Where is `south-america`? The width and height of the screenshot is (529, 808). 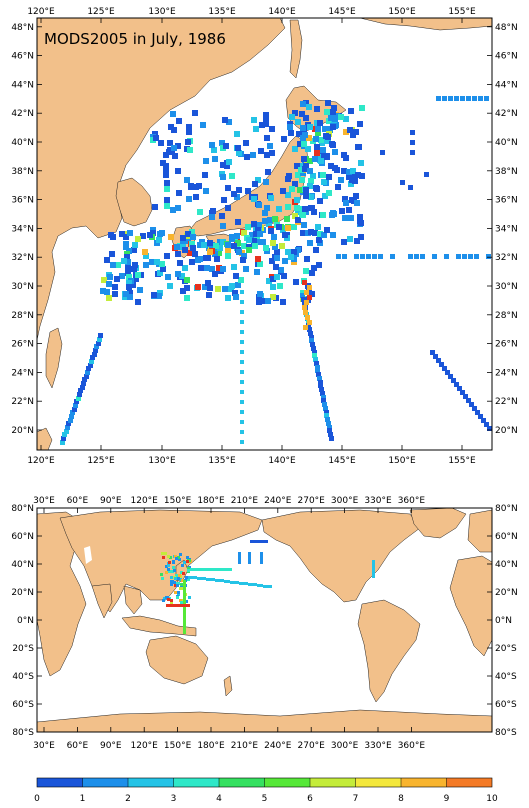
south-america is located at coordinates (389, 651).